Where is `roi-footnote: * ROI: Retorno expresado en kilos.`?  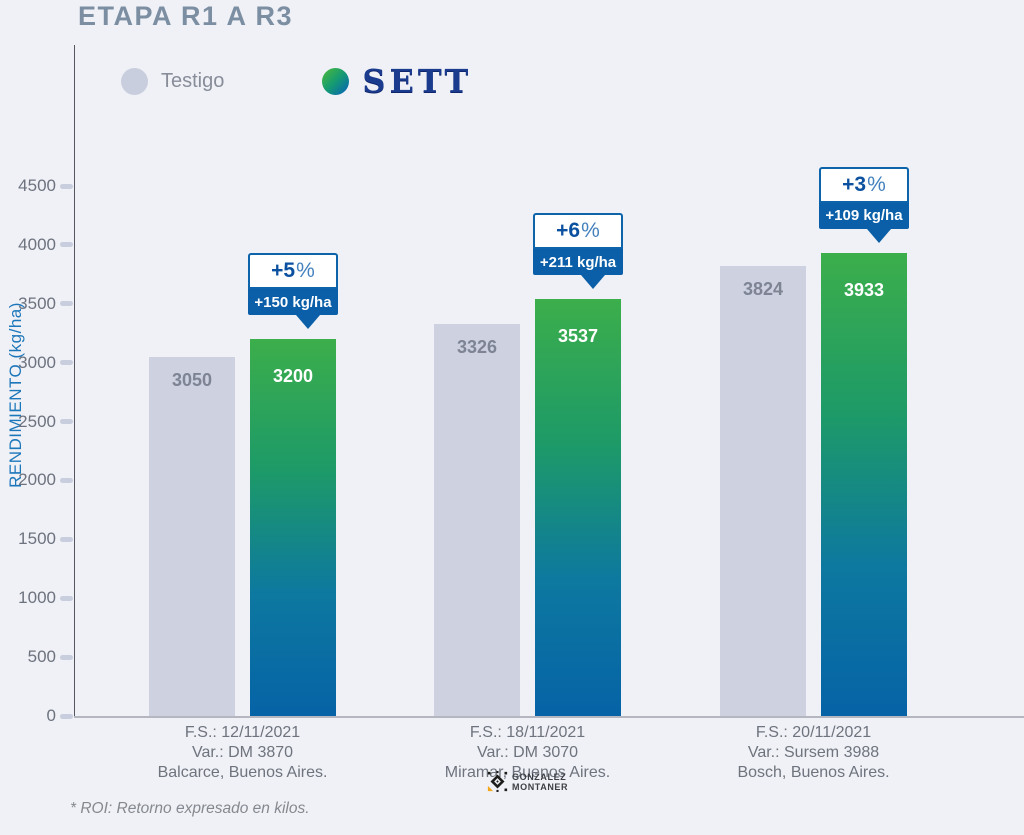 roi-footnote: * ROI: Retorno expresado en kilos. is located at coordinates (190, 808).